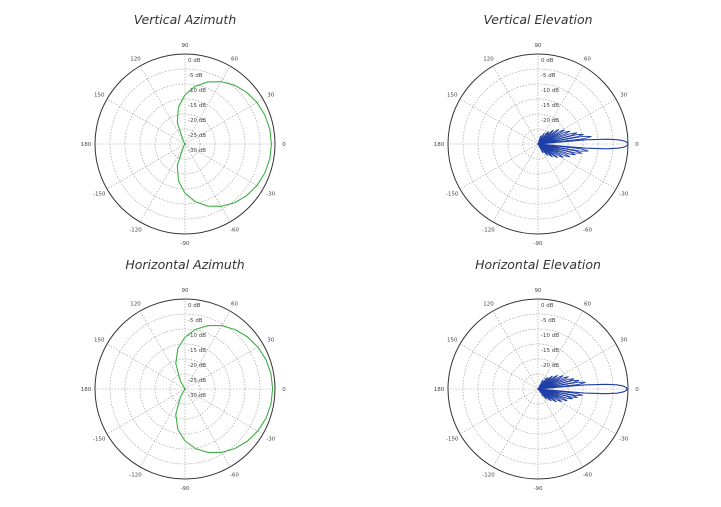  I want to click on angle-tick-label: 60, so click(587, 304).